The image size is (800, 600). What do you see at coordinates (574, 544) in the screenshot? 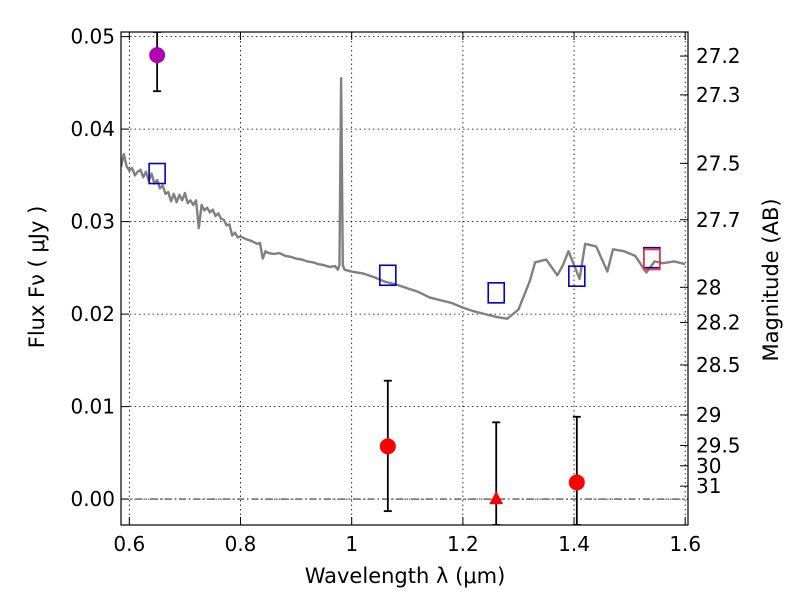
I see `x-tick-label: 1.4` at bounding box center [574, 544].